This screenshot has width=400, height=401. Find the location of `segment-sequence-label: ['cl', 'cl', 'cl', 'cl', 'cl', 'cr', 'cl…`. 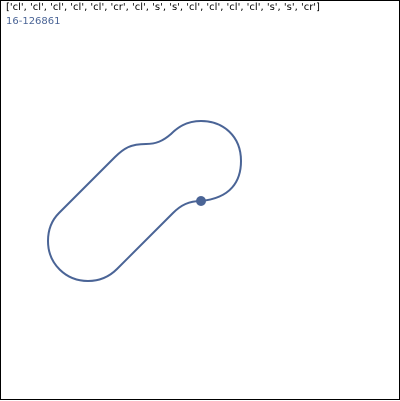

segment-sequence-label: ['cl', 'cl', 'cl', 'cl', 'cl', 'cr', 'cl… is located at coordinates (163, 7).